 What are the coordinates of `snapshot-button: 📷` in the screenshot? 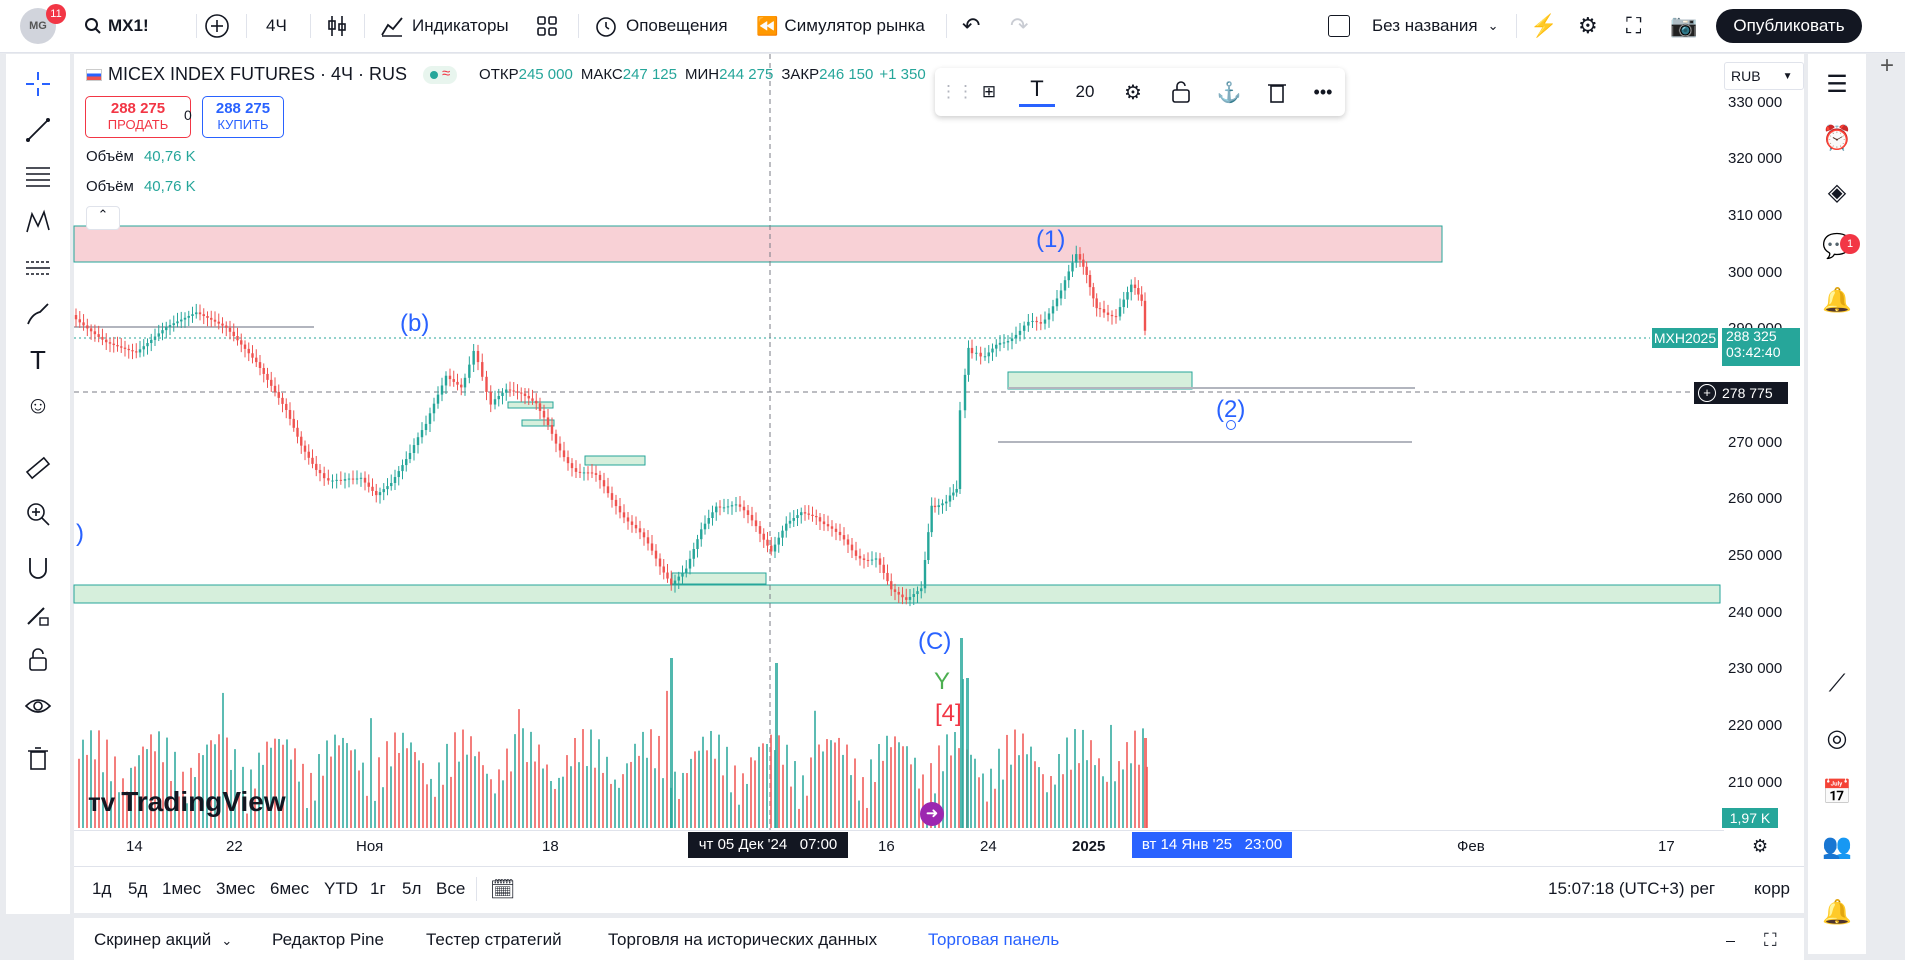 It's located at (1683, 26).